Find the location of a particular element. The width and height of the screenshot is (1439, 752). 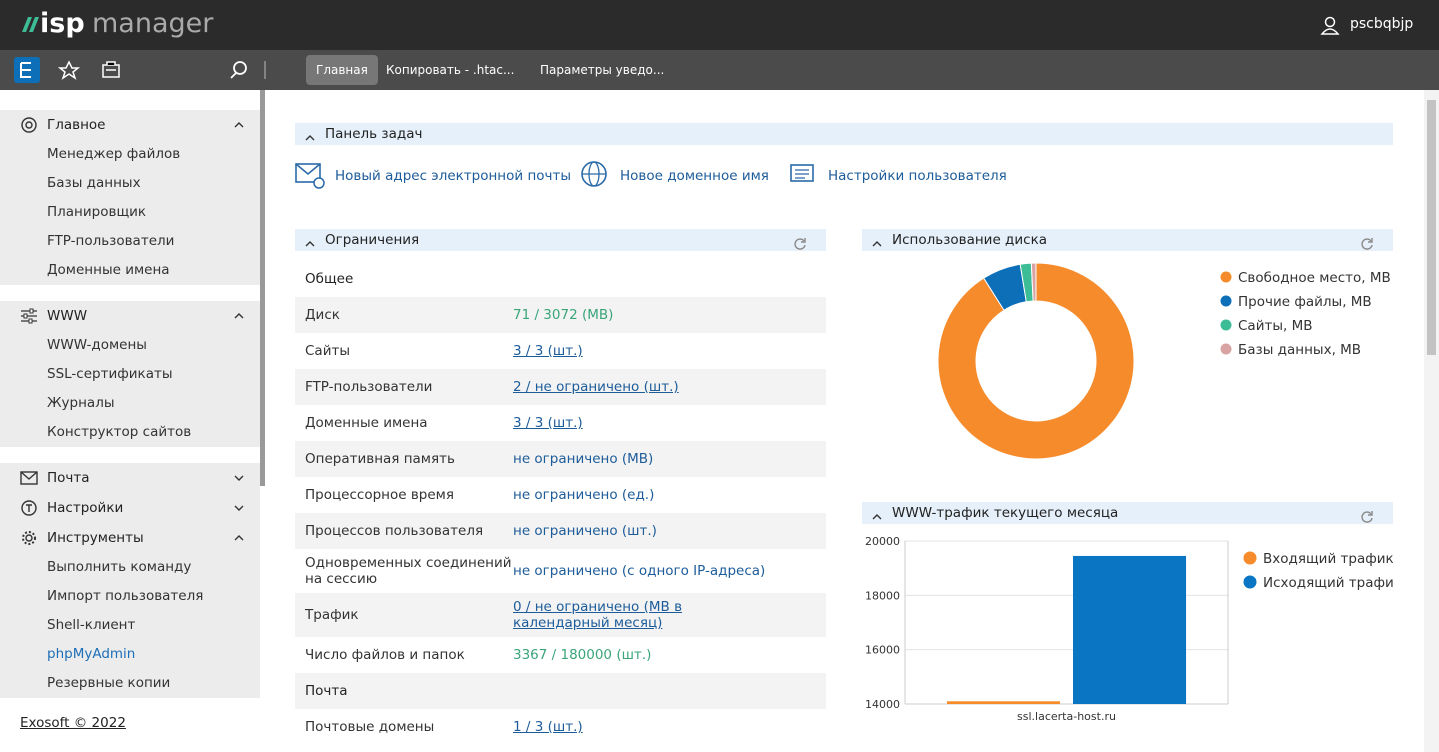

menu-item: Журналы is located at coordinates (130, 403).